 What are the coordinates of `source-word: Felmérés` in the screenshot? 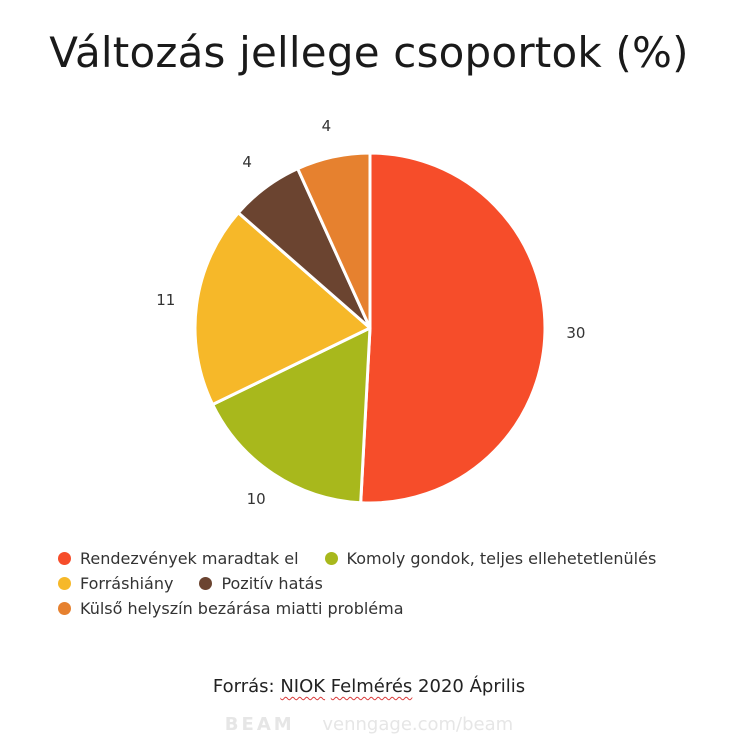 It's located at (371, 686).